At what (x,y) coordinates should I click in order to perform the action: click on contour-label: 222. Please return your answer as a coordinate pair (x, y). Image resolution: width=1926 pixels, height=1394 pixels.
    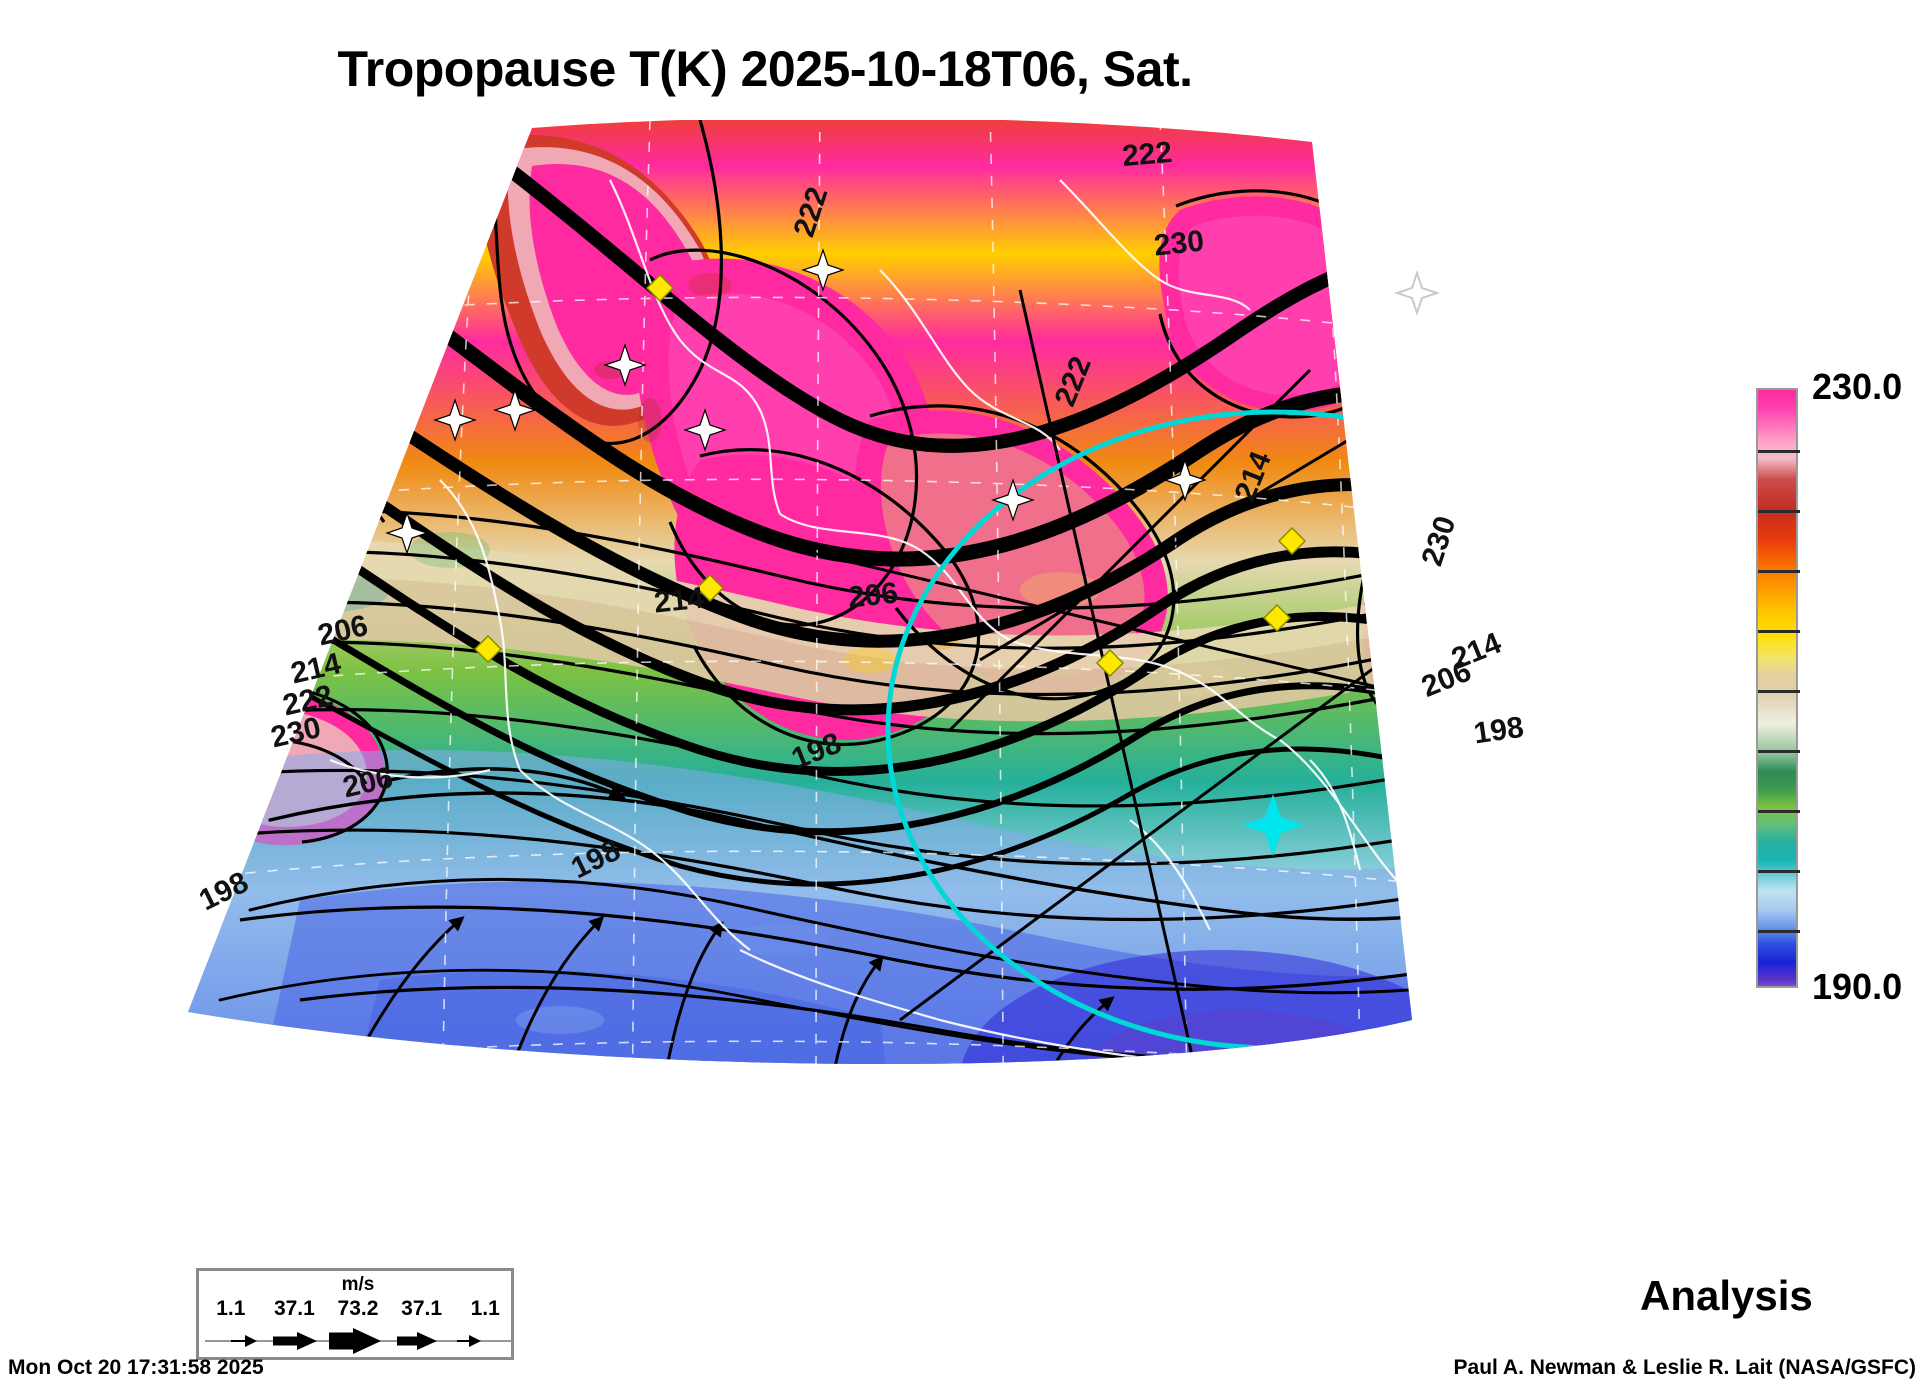
    Looking at the image, I should click on (1147, 154).